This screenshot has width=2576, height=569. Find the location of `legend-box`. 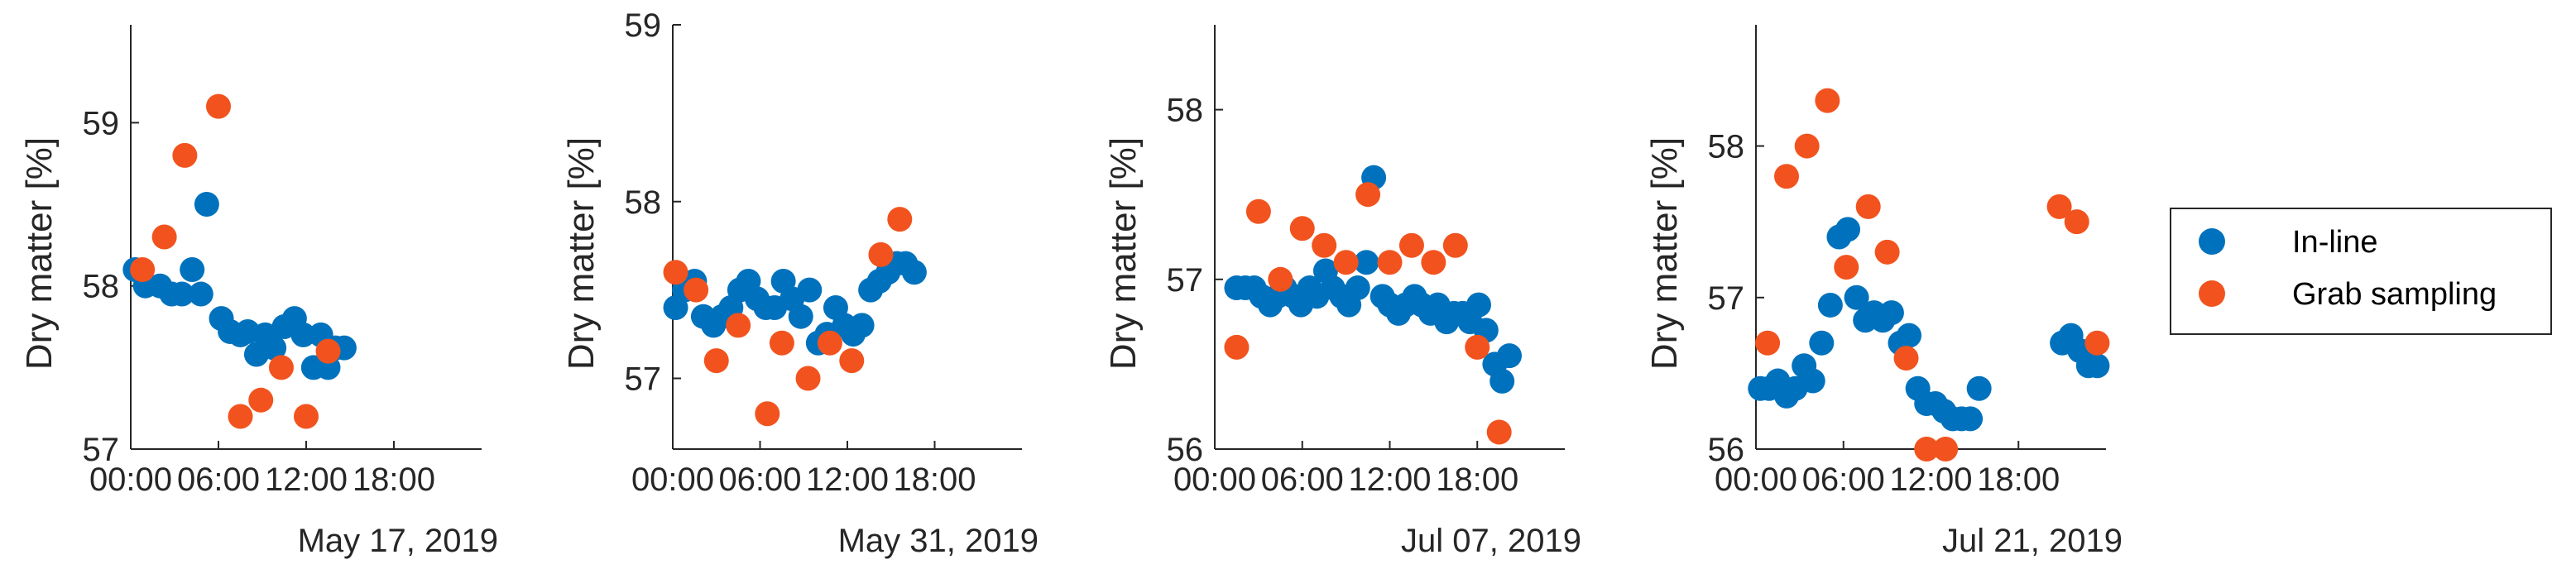

legend-box is located at coordinates (2361, 271).